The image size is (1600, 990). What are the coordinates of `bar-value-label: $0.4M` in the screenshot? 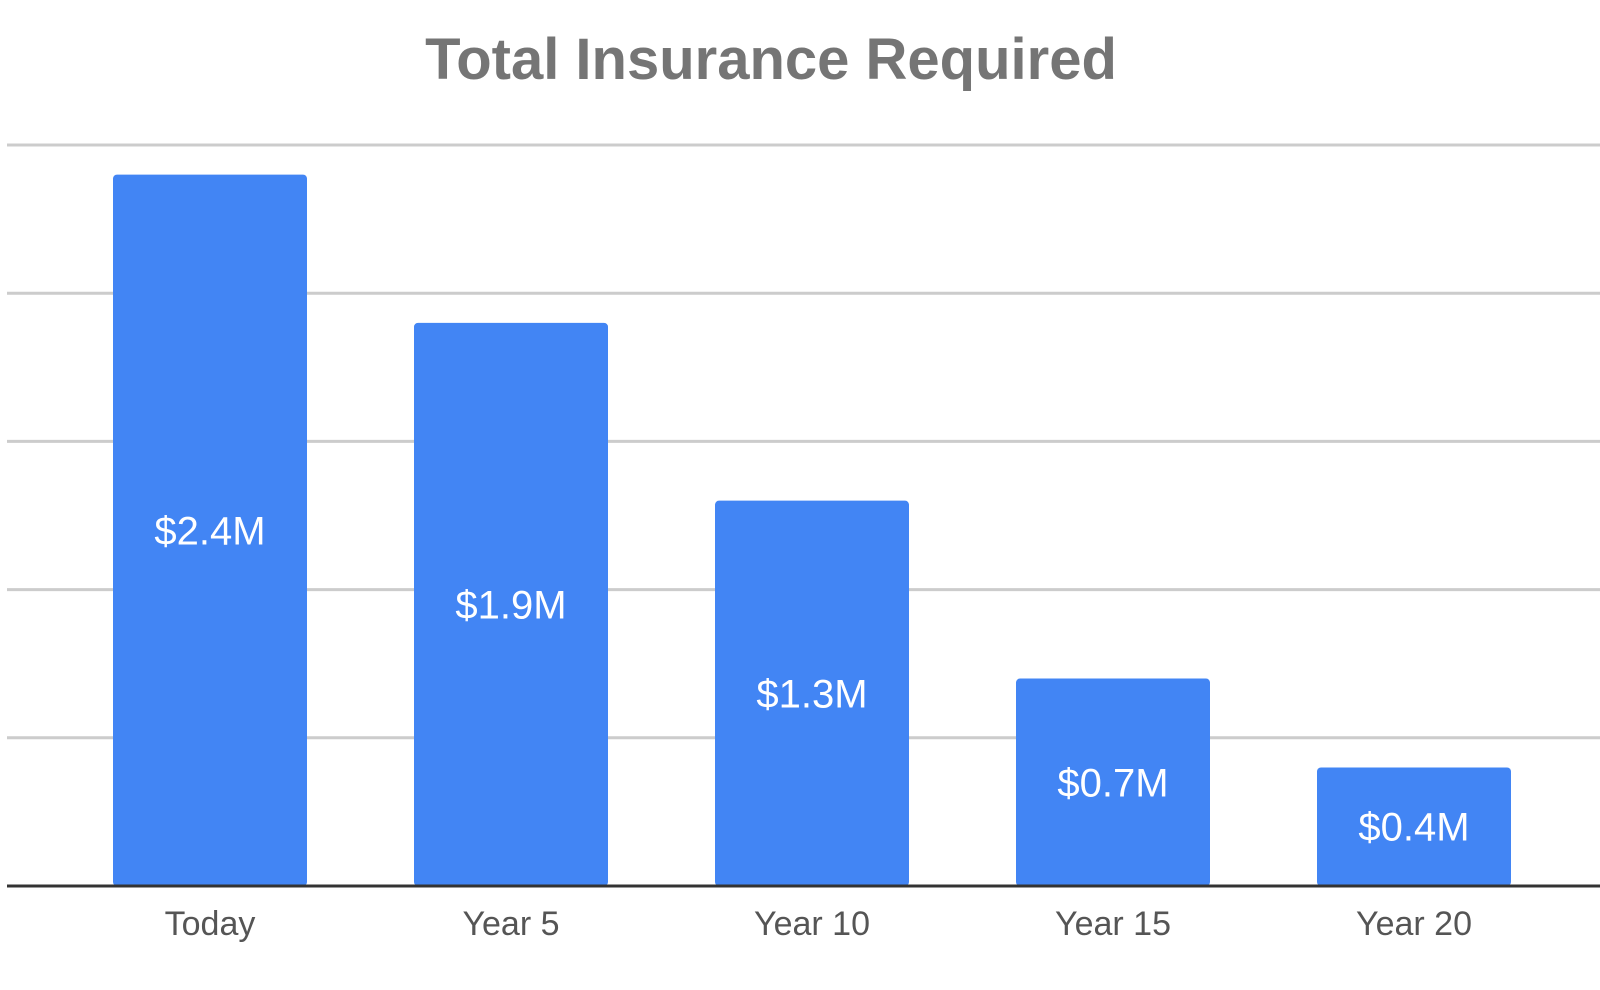 It's located at (1413, 828).